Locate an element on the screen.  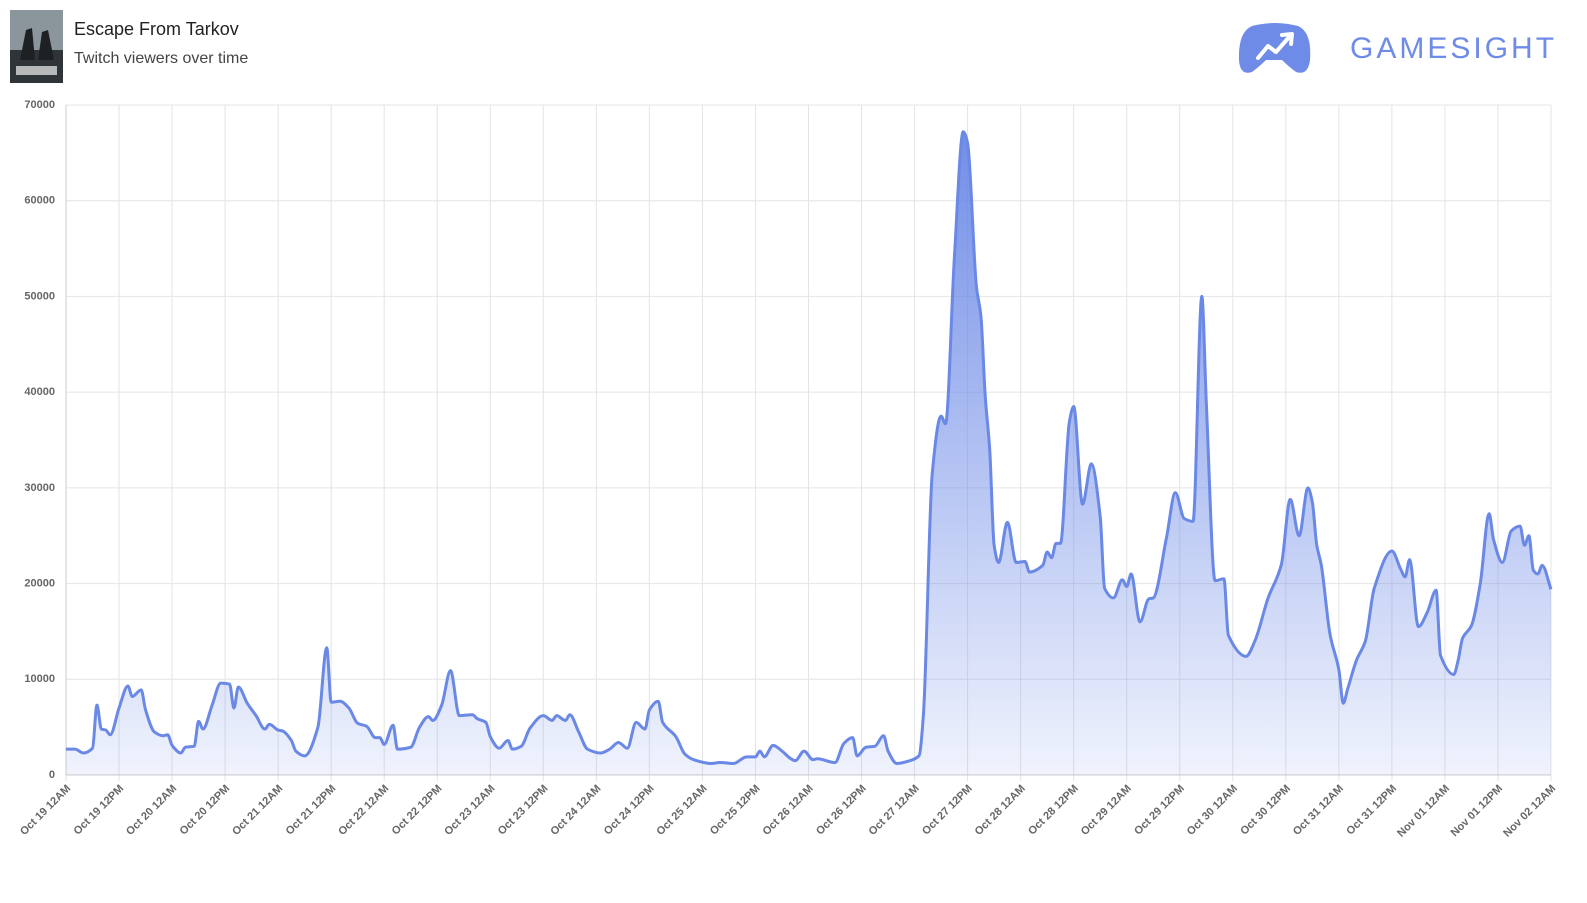
x-tick-label: Oct 22 12PM is located at coordinates (417, 810).